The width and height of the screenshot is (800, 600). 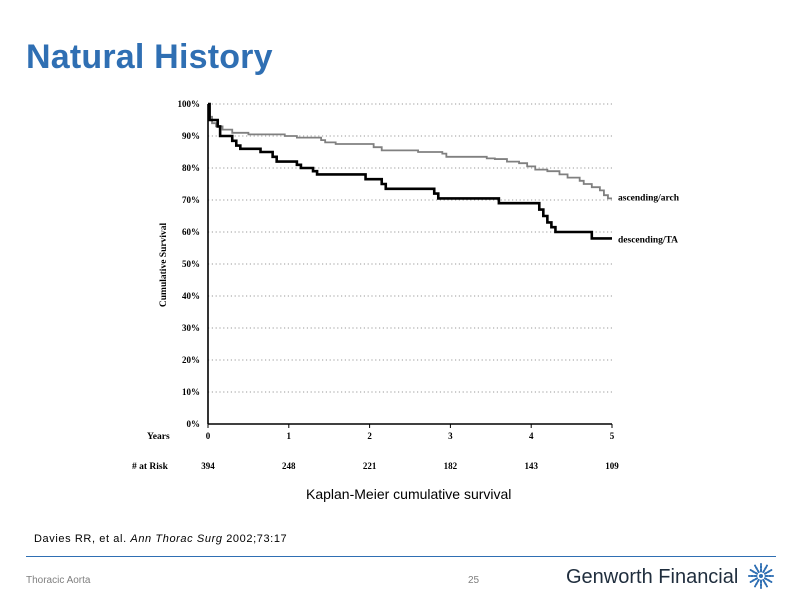 What do you see at coordinates (612, 466) in the screenshot?
I see `at-risk-value: 109` at bounding box center [612, 466].